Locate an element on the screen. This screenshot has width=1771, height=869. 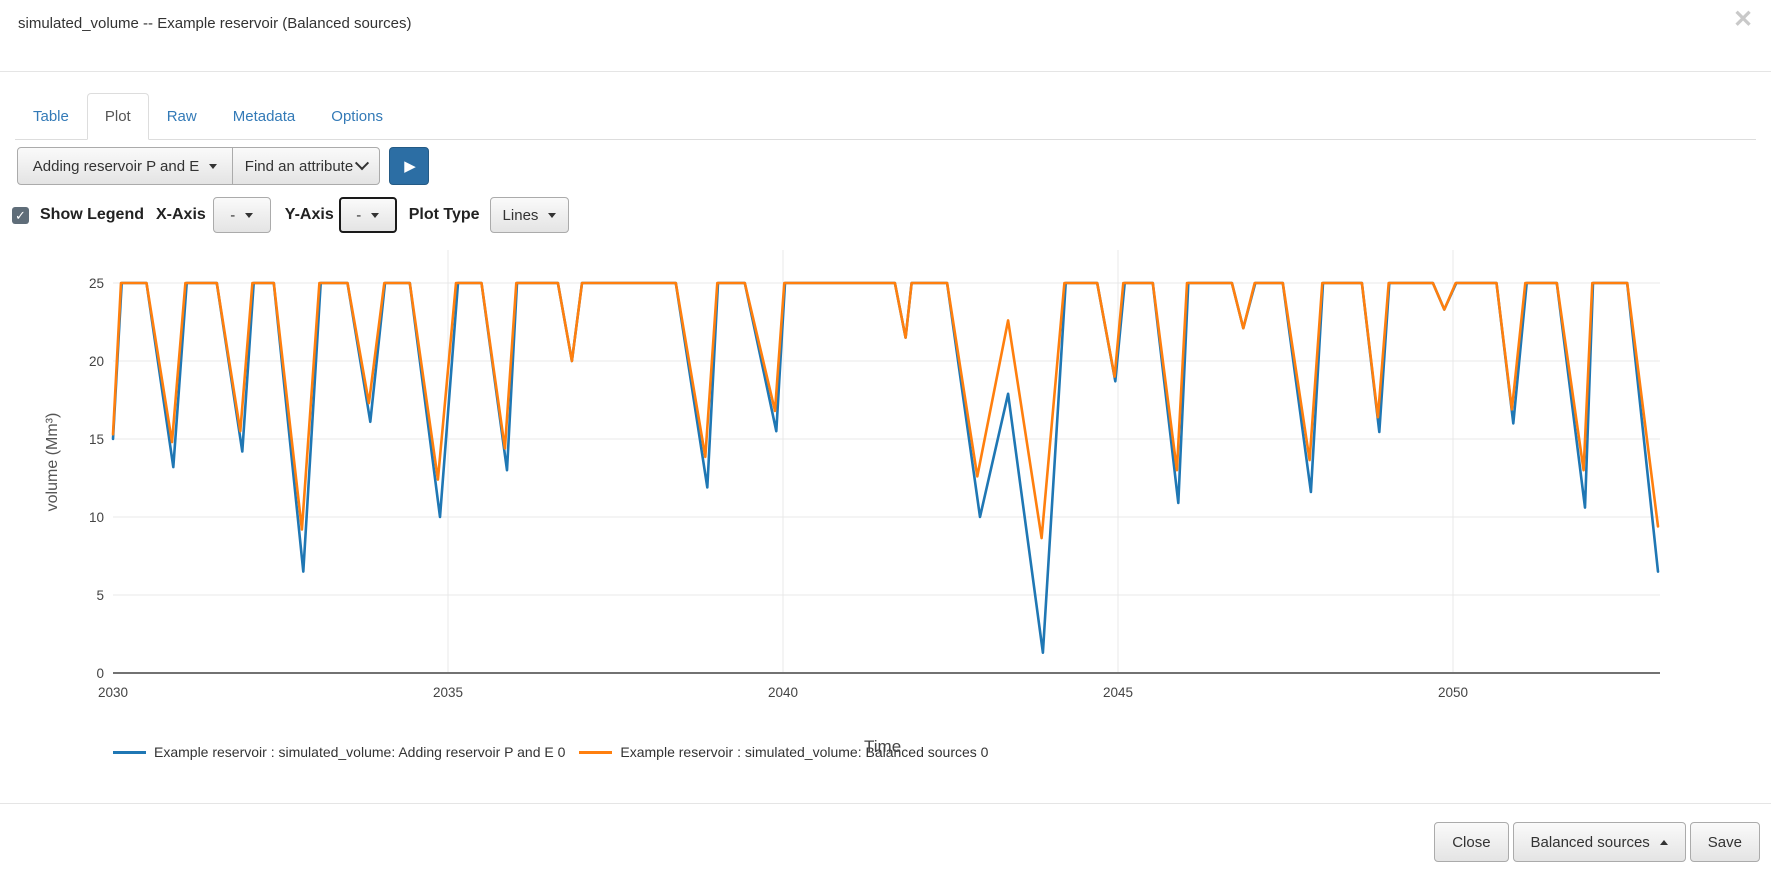
scenario-dropdown: Adding reservoir P and E is located at coordinates (125, 166).